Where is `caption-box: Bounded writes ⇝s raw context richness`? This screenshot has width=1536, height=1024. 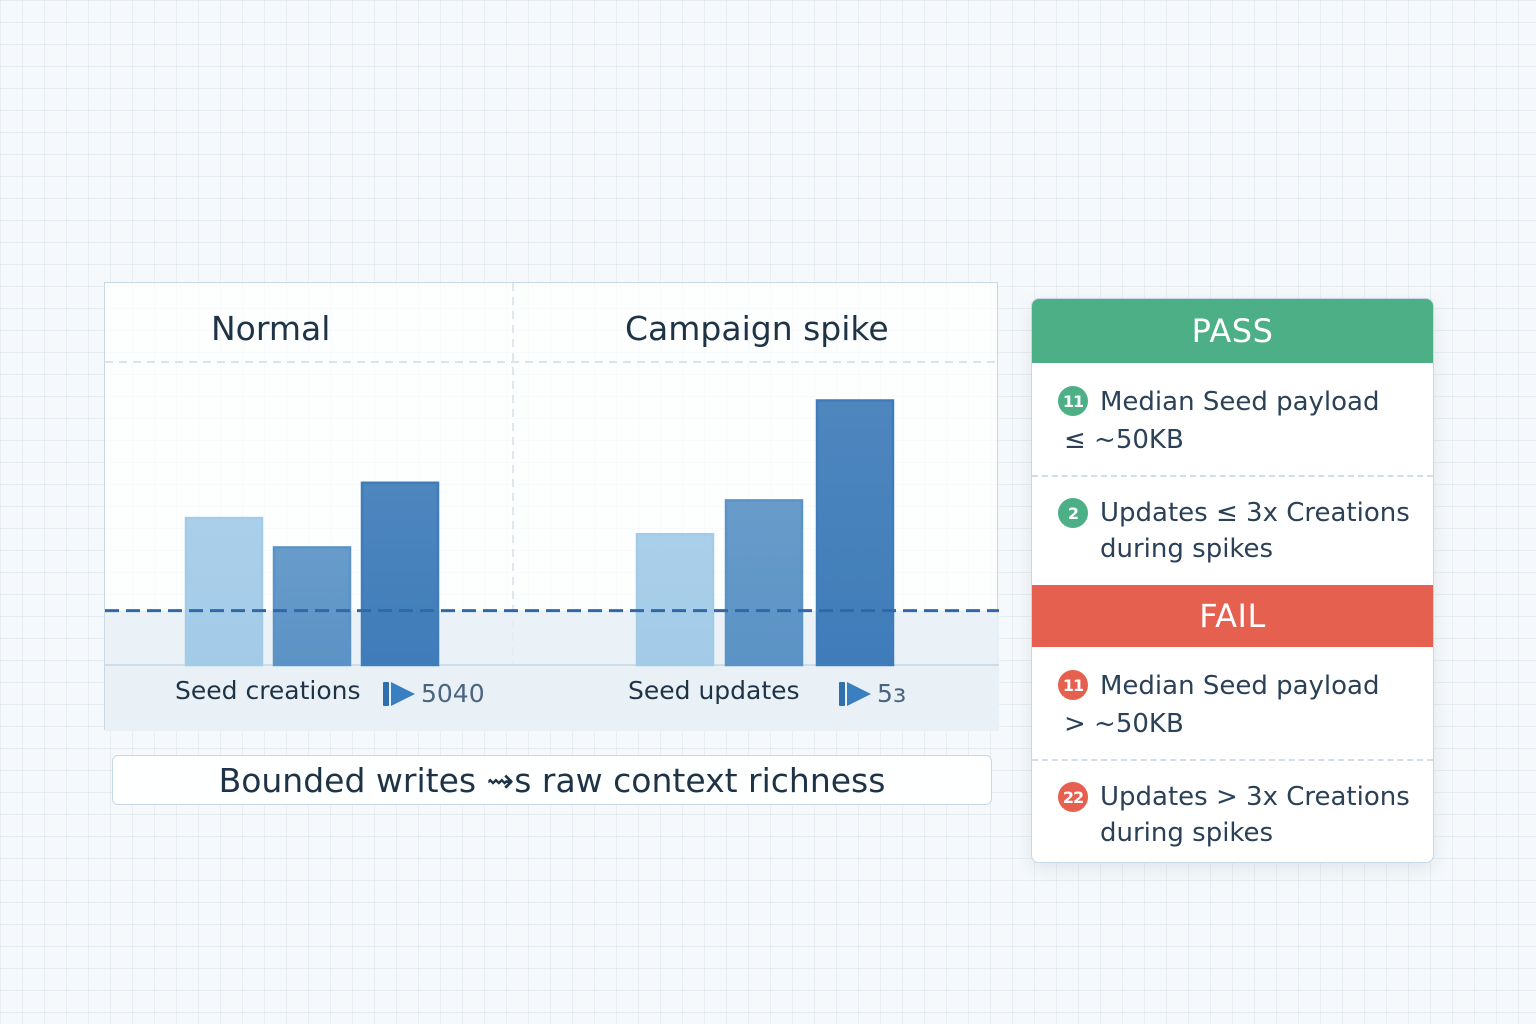
caption-box: Bounded writes ⇝s raw context richness is located at coordinates (552, 780).